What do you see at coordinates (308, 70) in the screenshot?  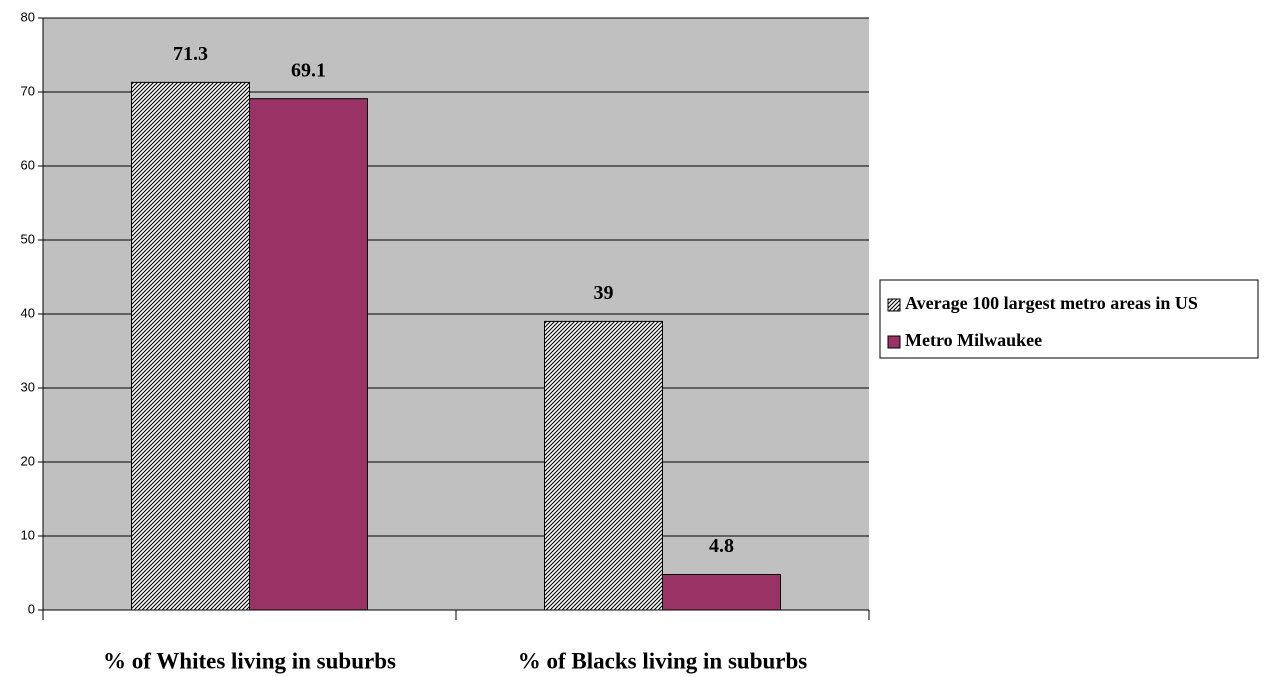 I see `value-label: 69.1` at bounding box center [308, 70].